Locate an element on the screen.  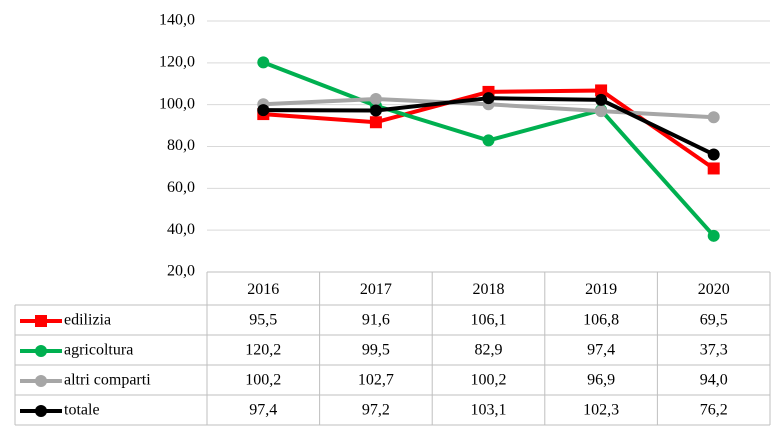
table-value: 95,5 is located at coordinates (263, 320).